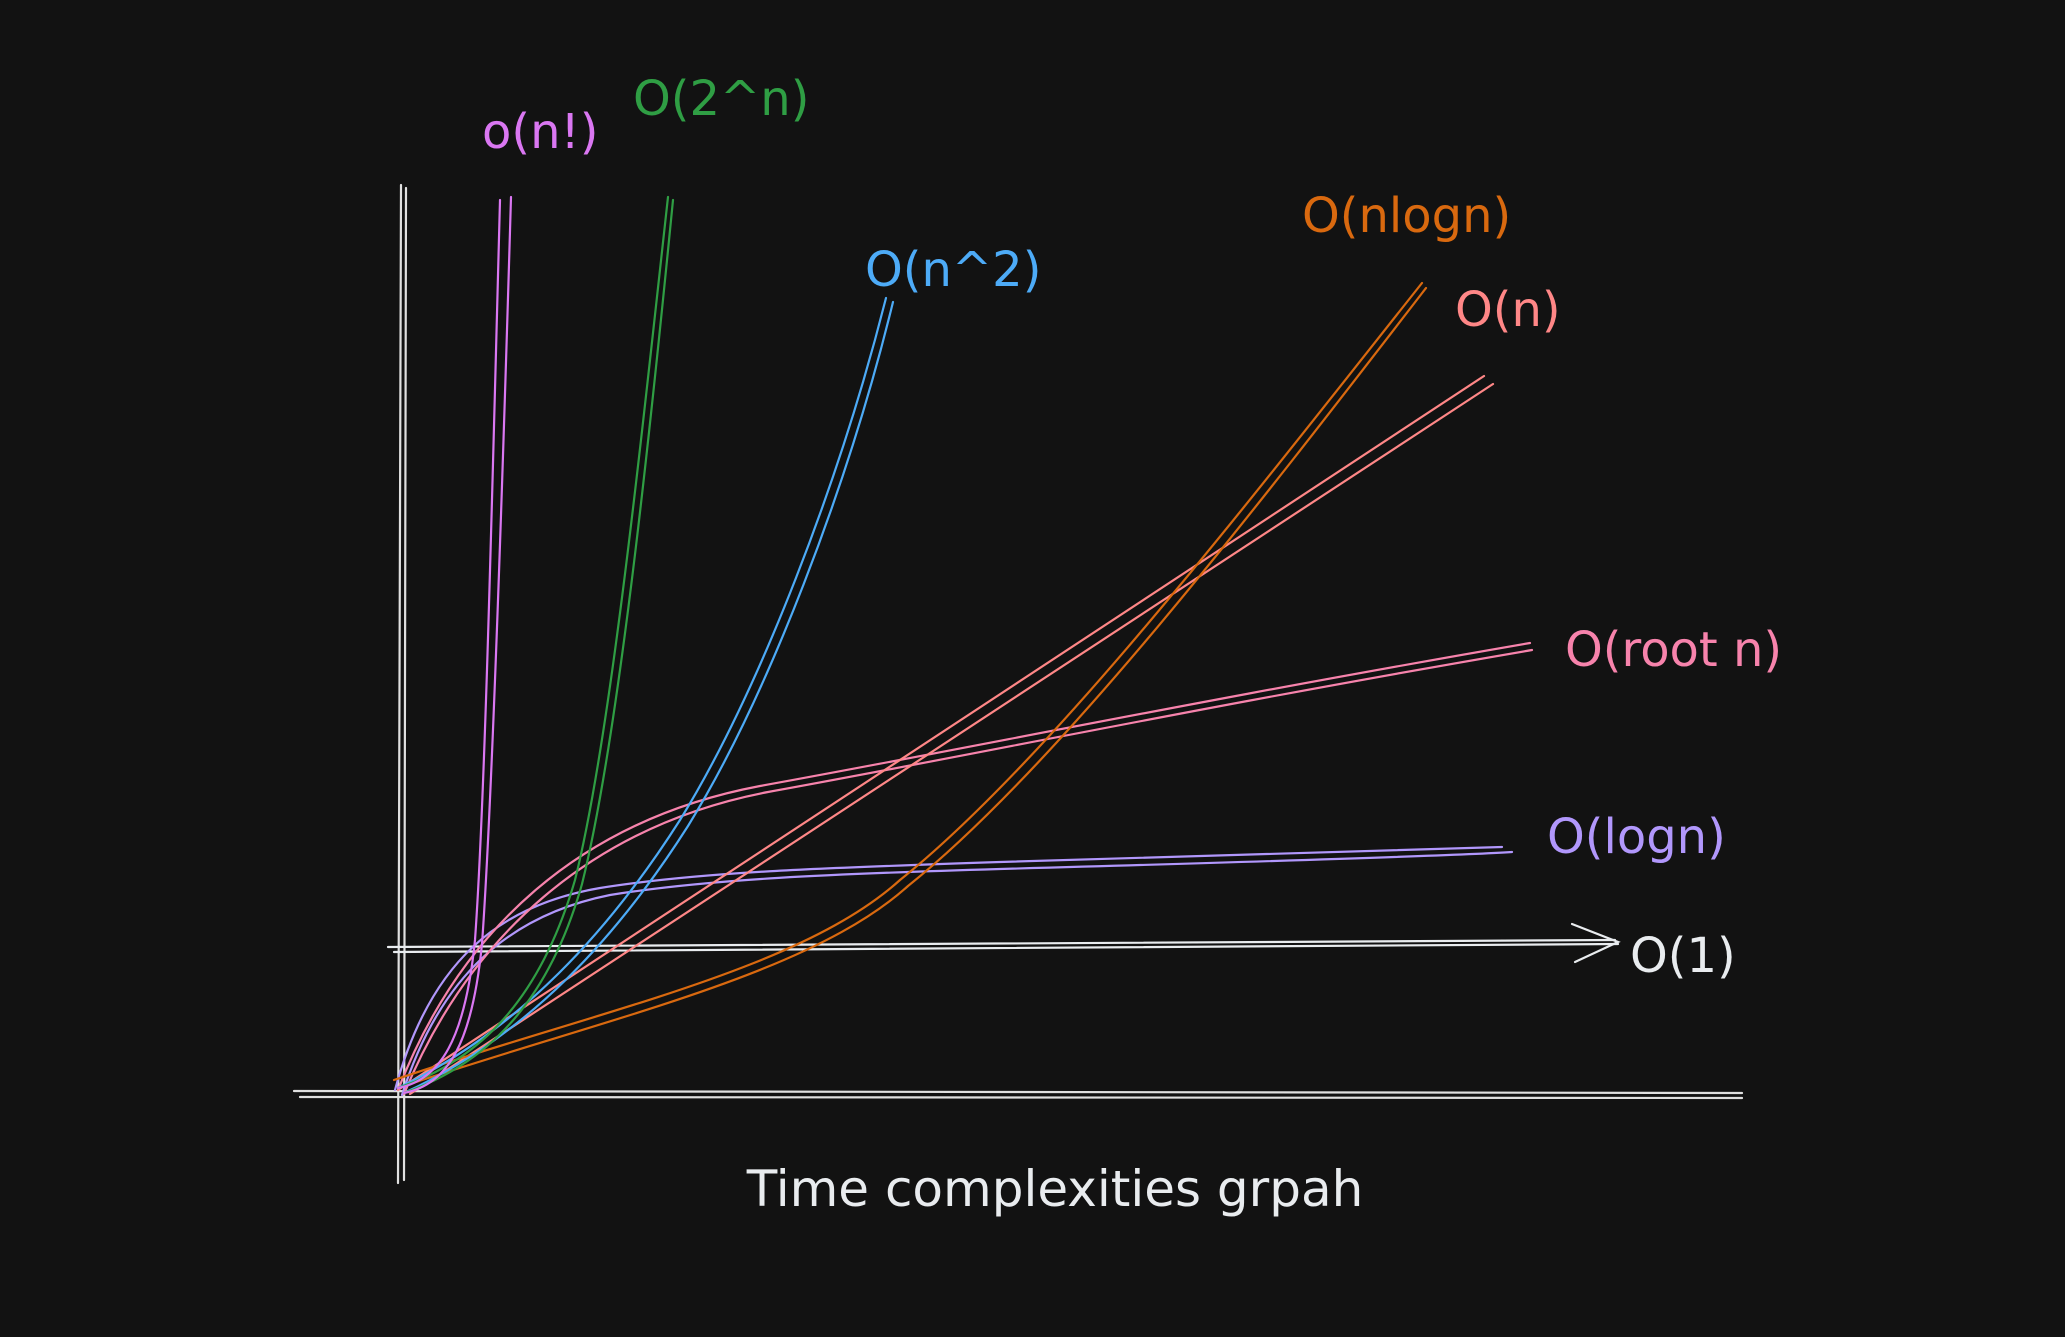 The image size is (2065, 1337). I want to click on exponential-line, so click(533, 642).